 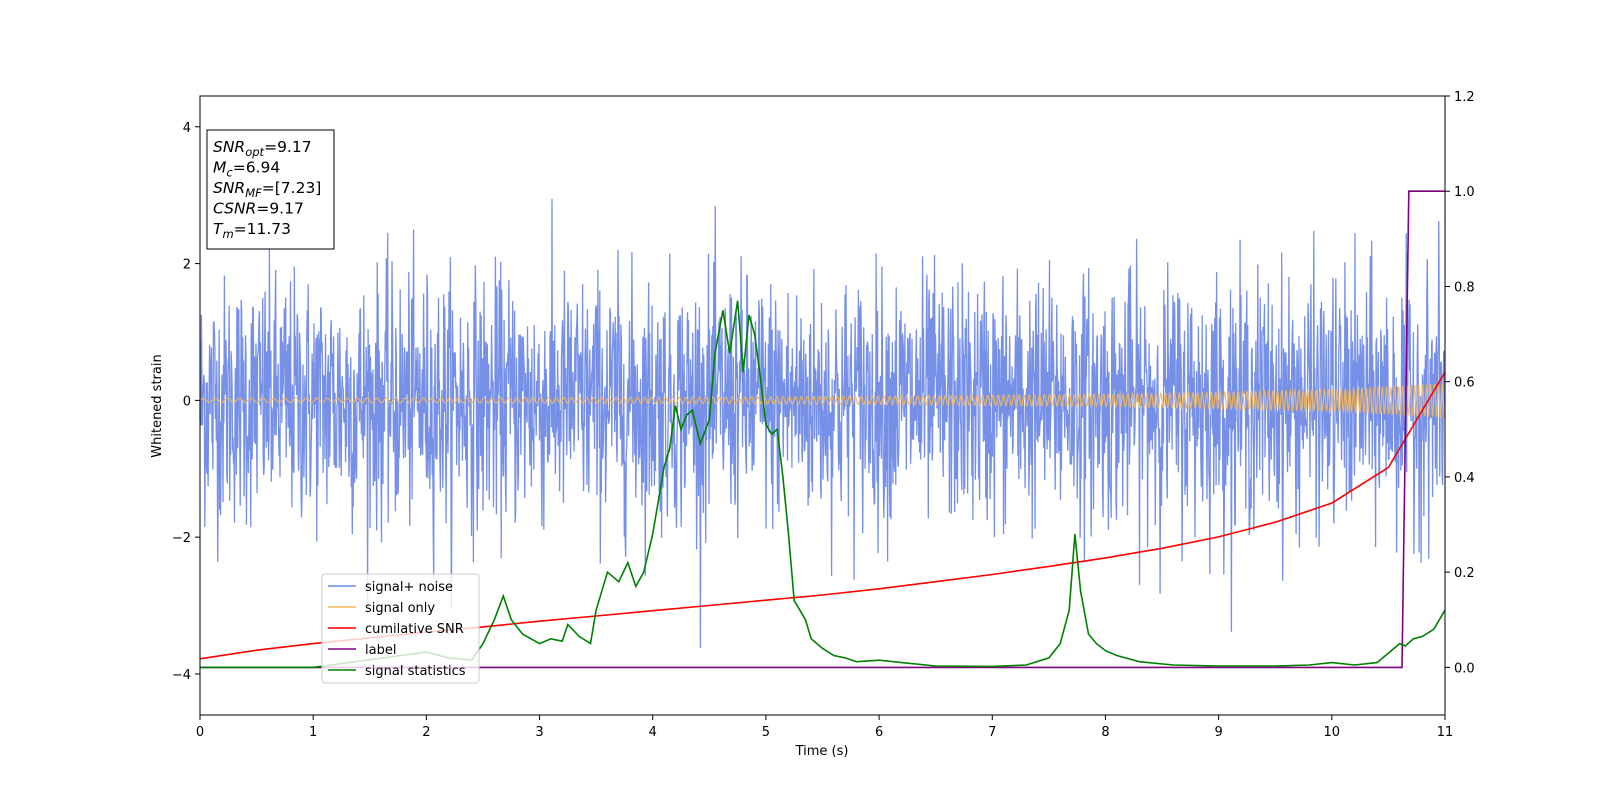 I want to click on legend-label: signal only, so click(x=400, y=608).